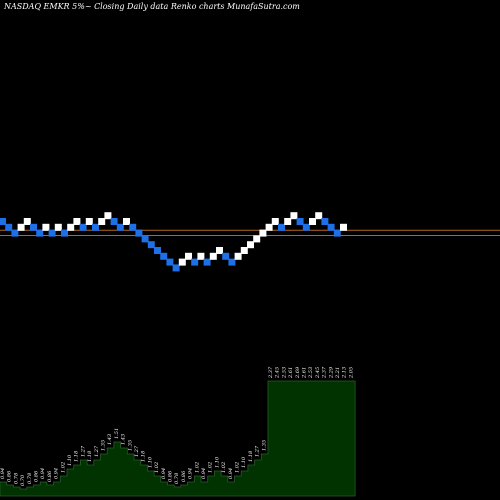 The height and width of the screenshot is (500, 500). Describe the element at coordinates (258, 451) in the screenshot. I see `volume-label-38: 1.27` at that location.